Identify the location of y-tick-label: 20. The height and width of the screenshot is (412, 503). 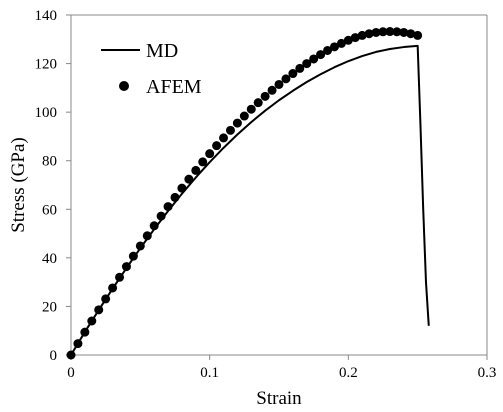
(49, 307).